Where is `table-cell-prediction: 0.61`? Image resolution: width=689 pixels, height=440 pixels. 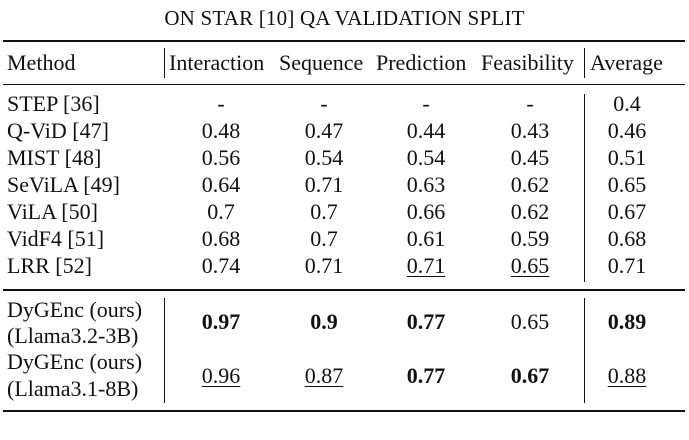
table-cell-prediction: 0.61 is located at coordinates (426, 238).